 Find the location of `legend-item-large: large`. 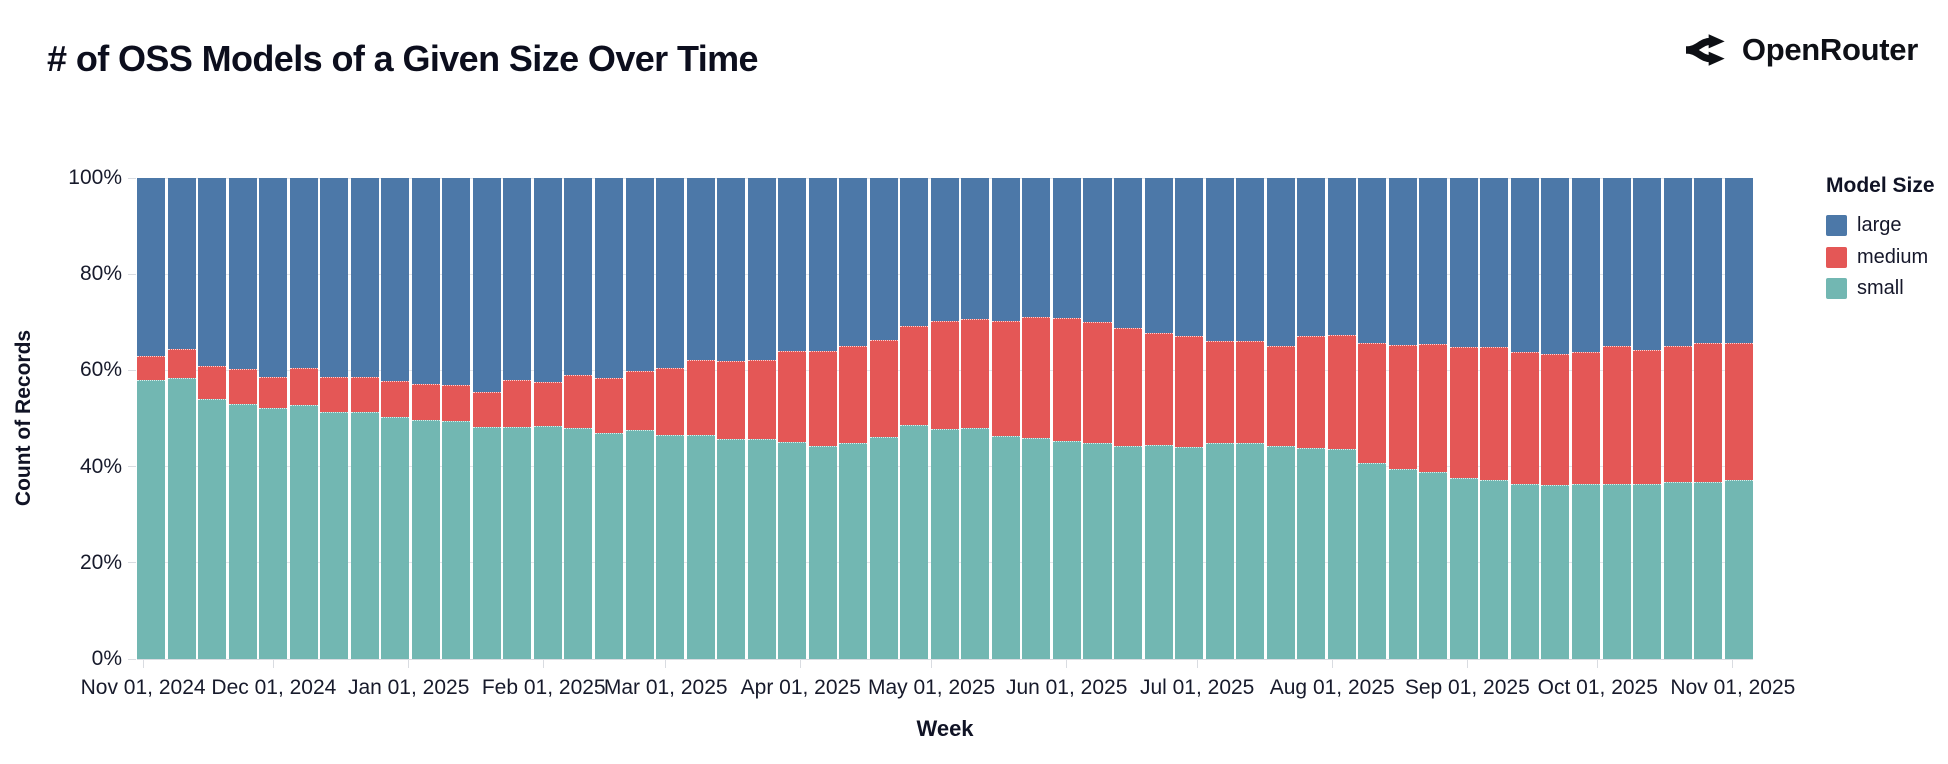

legend-item-large: large is located at coordinates (1880, 225).